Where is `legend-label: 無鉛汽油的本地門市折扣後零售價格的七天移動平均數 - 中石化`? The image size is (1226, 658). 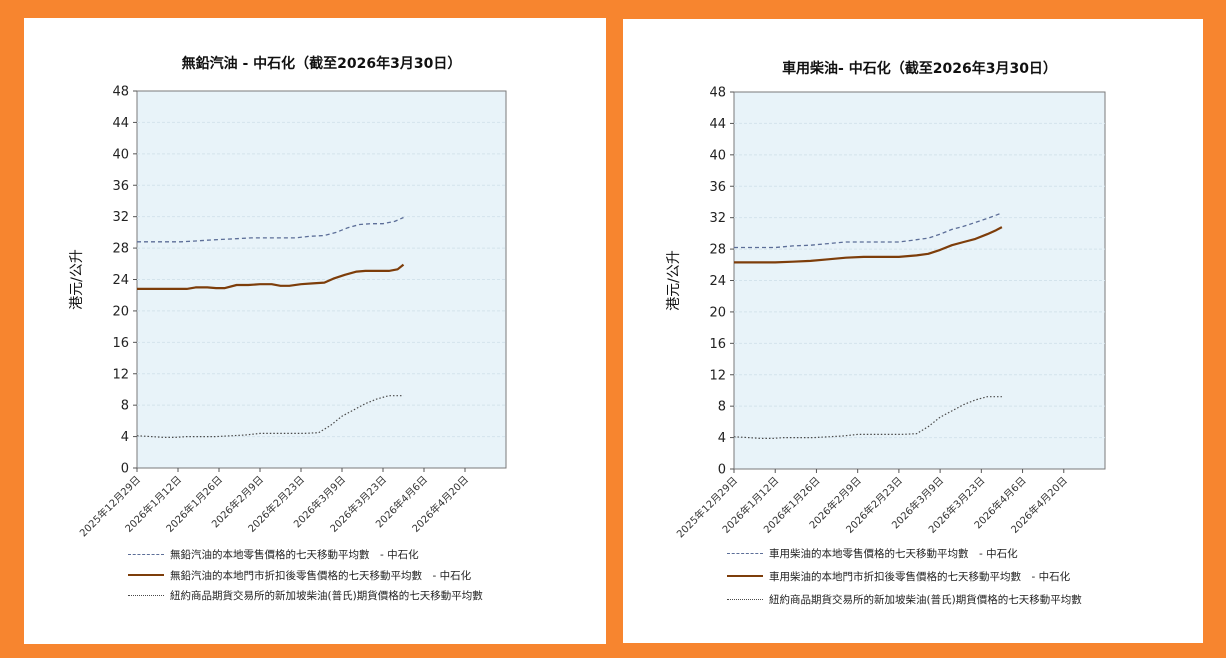 legend-label: 無鉛汽油的本地門市折扣後零售價格的七天移動平均數 - 中石化 is located at coordinates (321, 575).